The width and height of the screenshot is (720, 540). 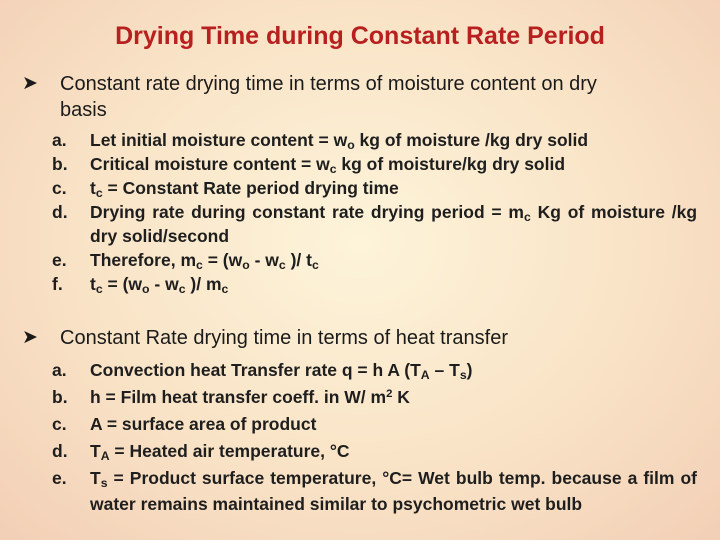 I want to click on list-marker: f., so click(x=57, y=284).